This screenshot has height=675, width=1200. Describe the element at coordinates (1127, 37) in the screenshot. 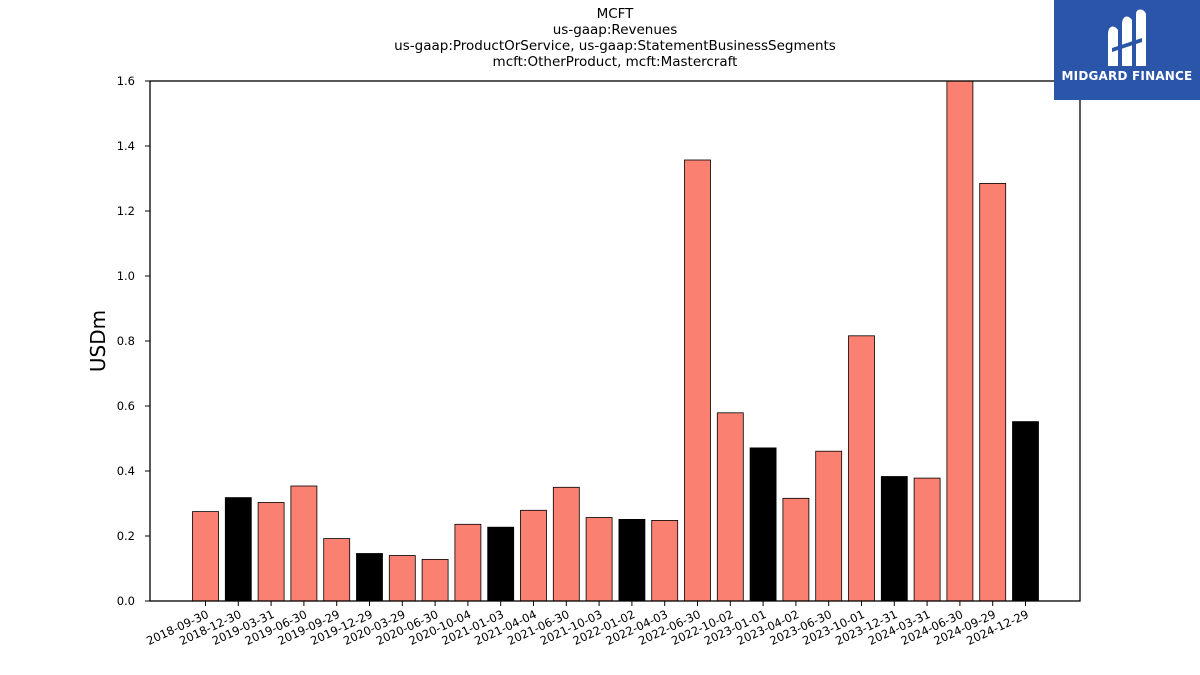

I see `midgard-logo-icon` at that location.